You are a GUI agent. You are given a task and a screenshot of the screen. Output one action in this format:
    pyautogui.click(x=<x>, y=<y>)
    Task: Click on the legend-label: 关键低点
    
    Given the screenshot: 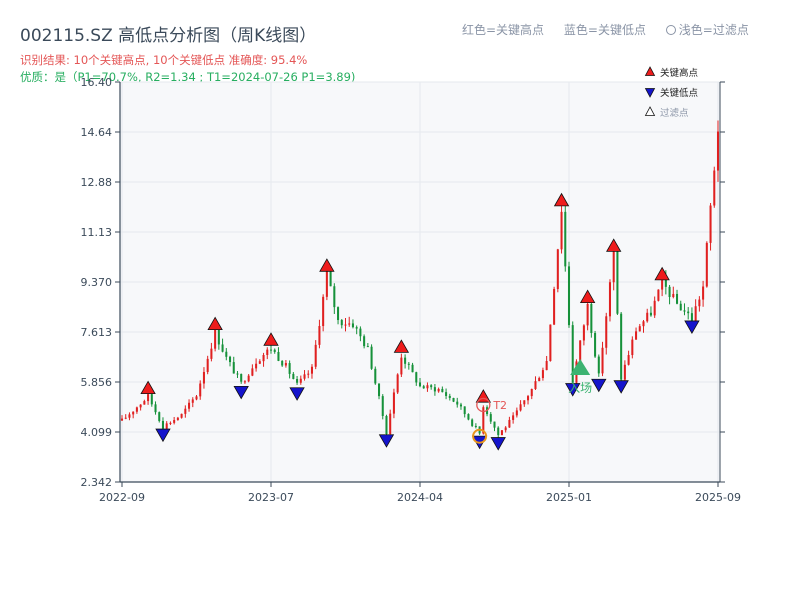 What is the action you would take?
    pyautogui.click(x=679, y=93)
    